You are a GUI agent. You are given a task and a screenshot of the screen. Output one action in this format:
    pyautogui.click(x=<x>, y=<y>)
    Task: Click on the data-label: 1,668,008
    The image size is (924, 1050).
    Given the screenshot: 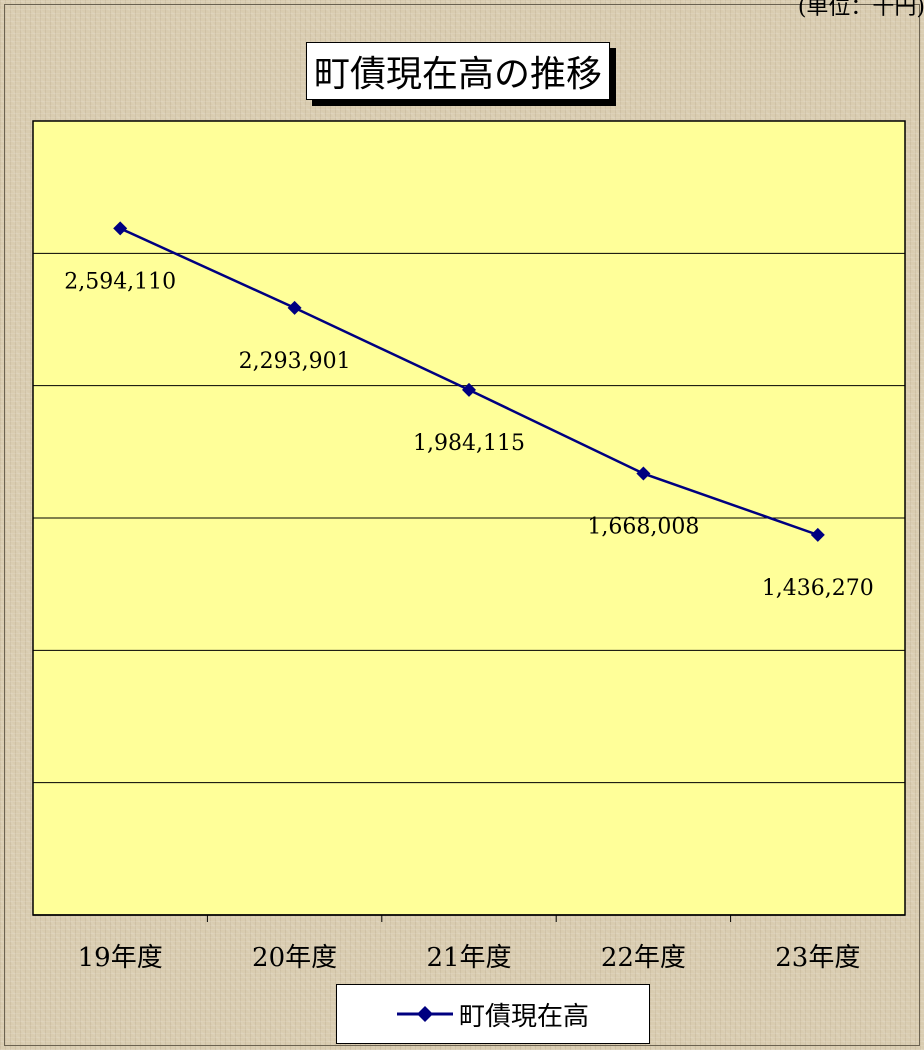 What is the action you would take?
    pyautogui.click(x=643, y=527)
    